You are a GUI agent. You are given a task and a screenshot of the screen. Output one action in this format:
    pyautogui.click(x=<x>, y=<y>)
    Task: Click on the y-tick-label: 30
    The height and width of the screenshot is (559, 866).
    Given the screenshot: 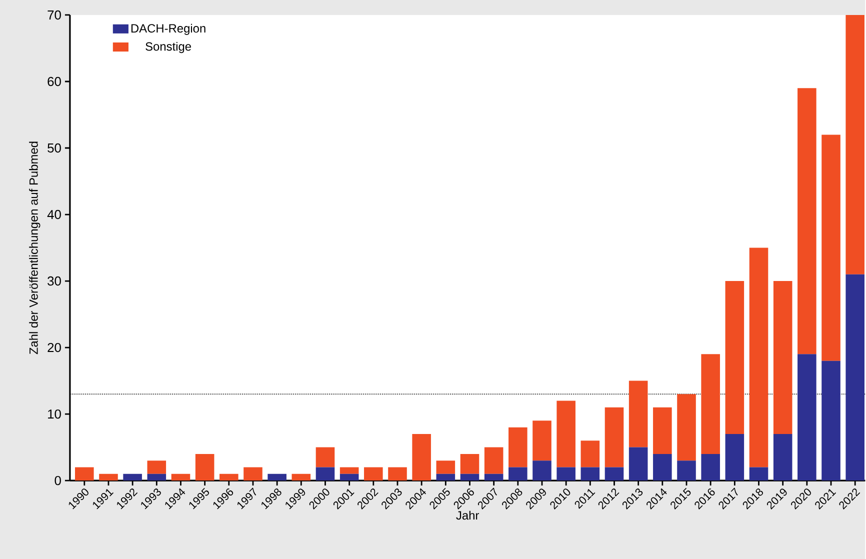 What is the action you would take?
    pyautogui.click(x=54, y=281)
    